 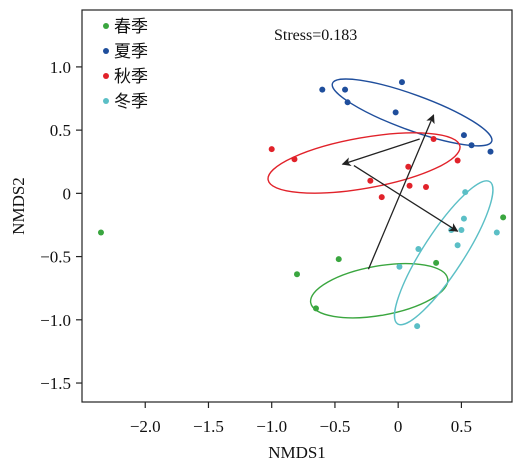 What do you see at coordinates (335, 426) in the screenshot?
I see `x-tick-label: −0.5` at bounding box center [335, 426].